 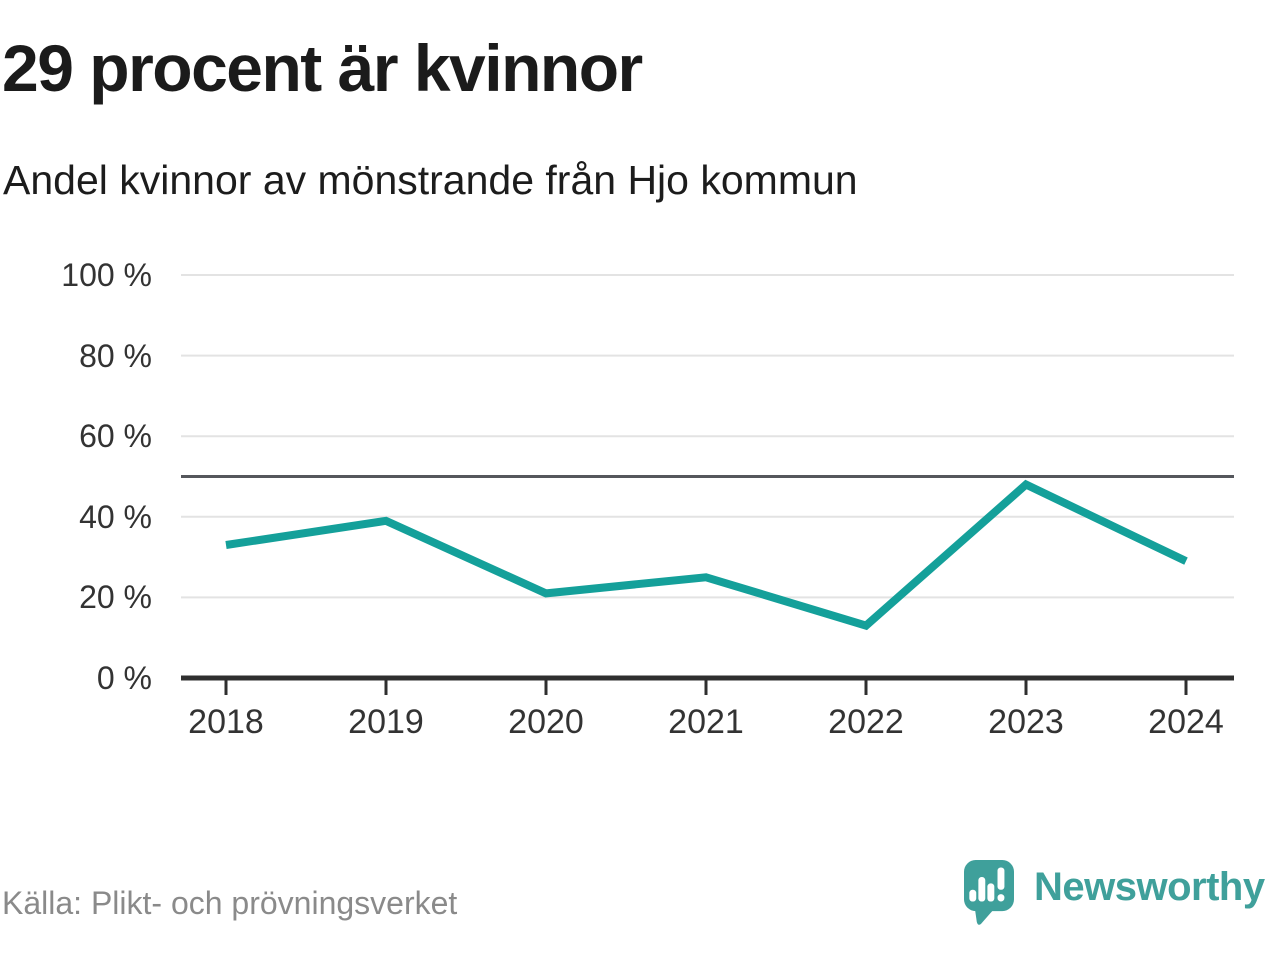 I want to click on x-tick-label: 2018, so click(x=226, y=722).